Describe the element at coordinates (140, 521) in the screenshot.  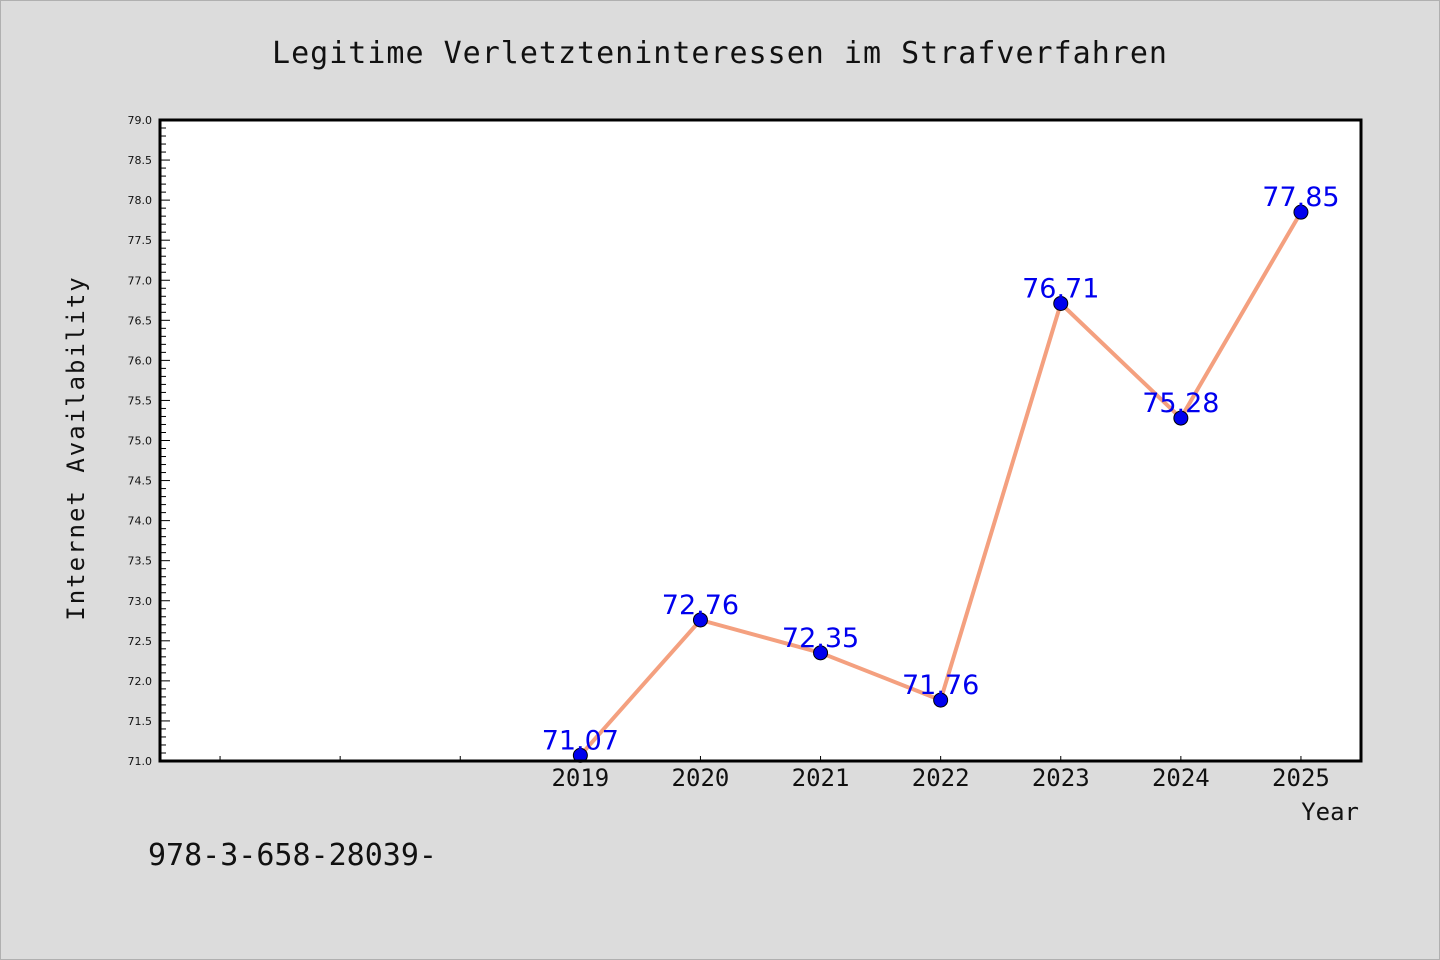
I see `y-tick-label: 74.0` at that location.